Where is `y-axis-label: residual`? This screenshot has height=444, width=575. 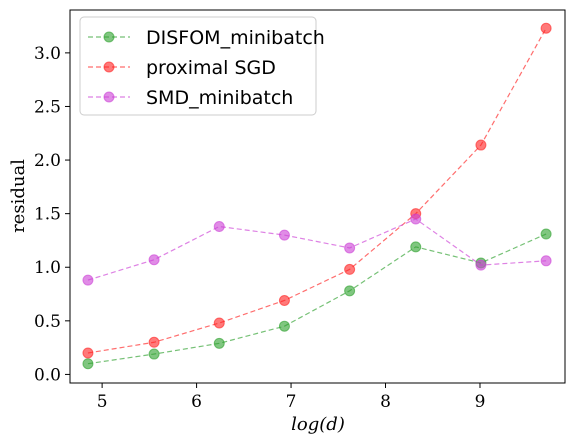 y-axis-label: residual is located at coordinates (18, 196).